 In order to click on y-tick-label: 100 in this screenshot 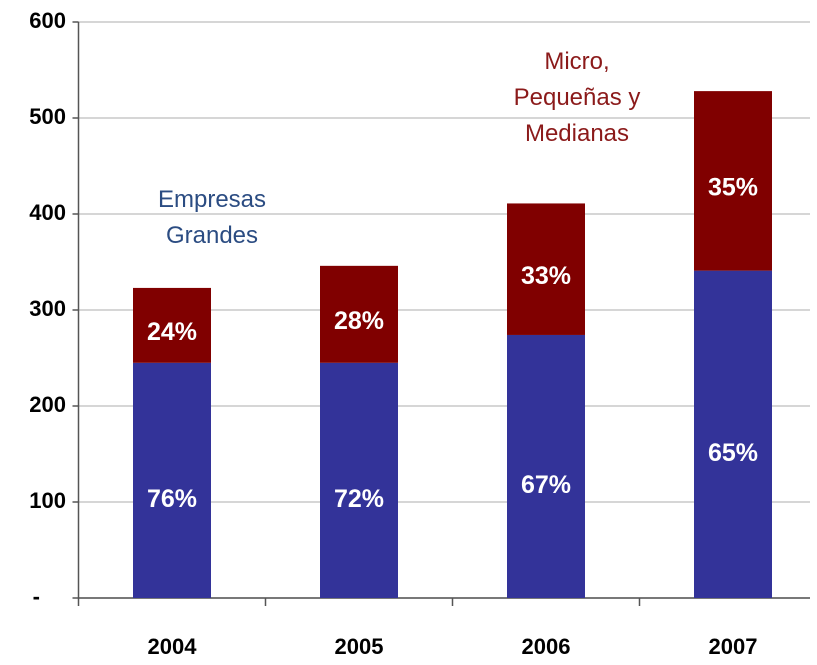, I will do `click(47, 500)`.